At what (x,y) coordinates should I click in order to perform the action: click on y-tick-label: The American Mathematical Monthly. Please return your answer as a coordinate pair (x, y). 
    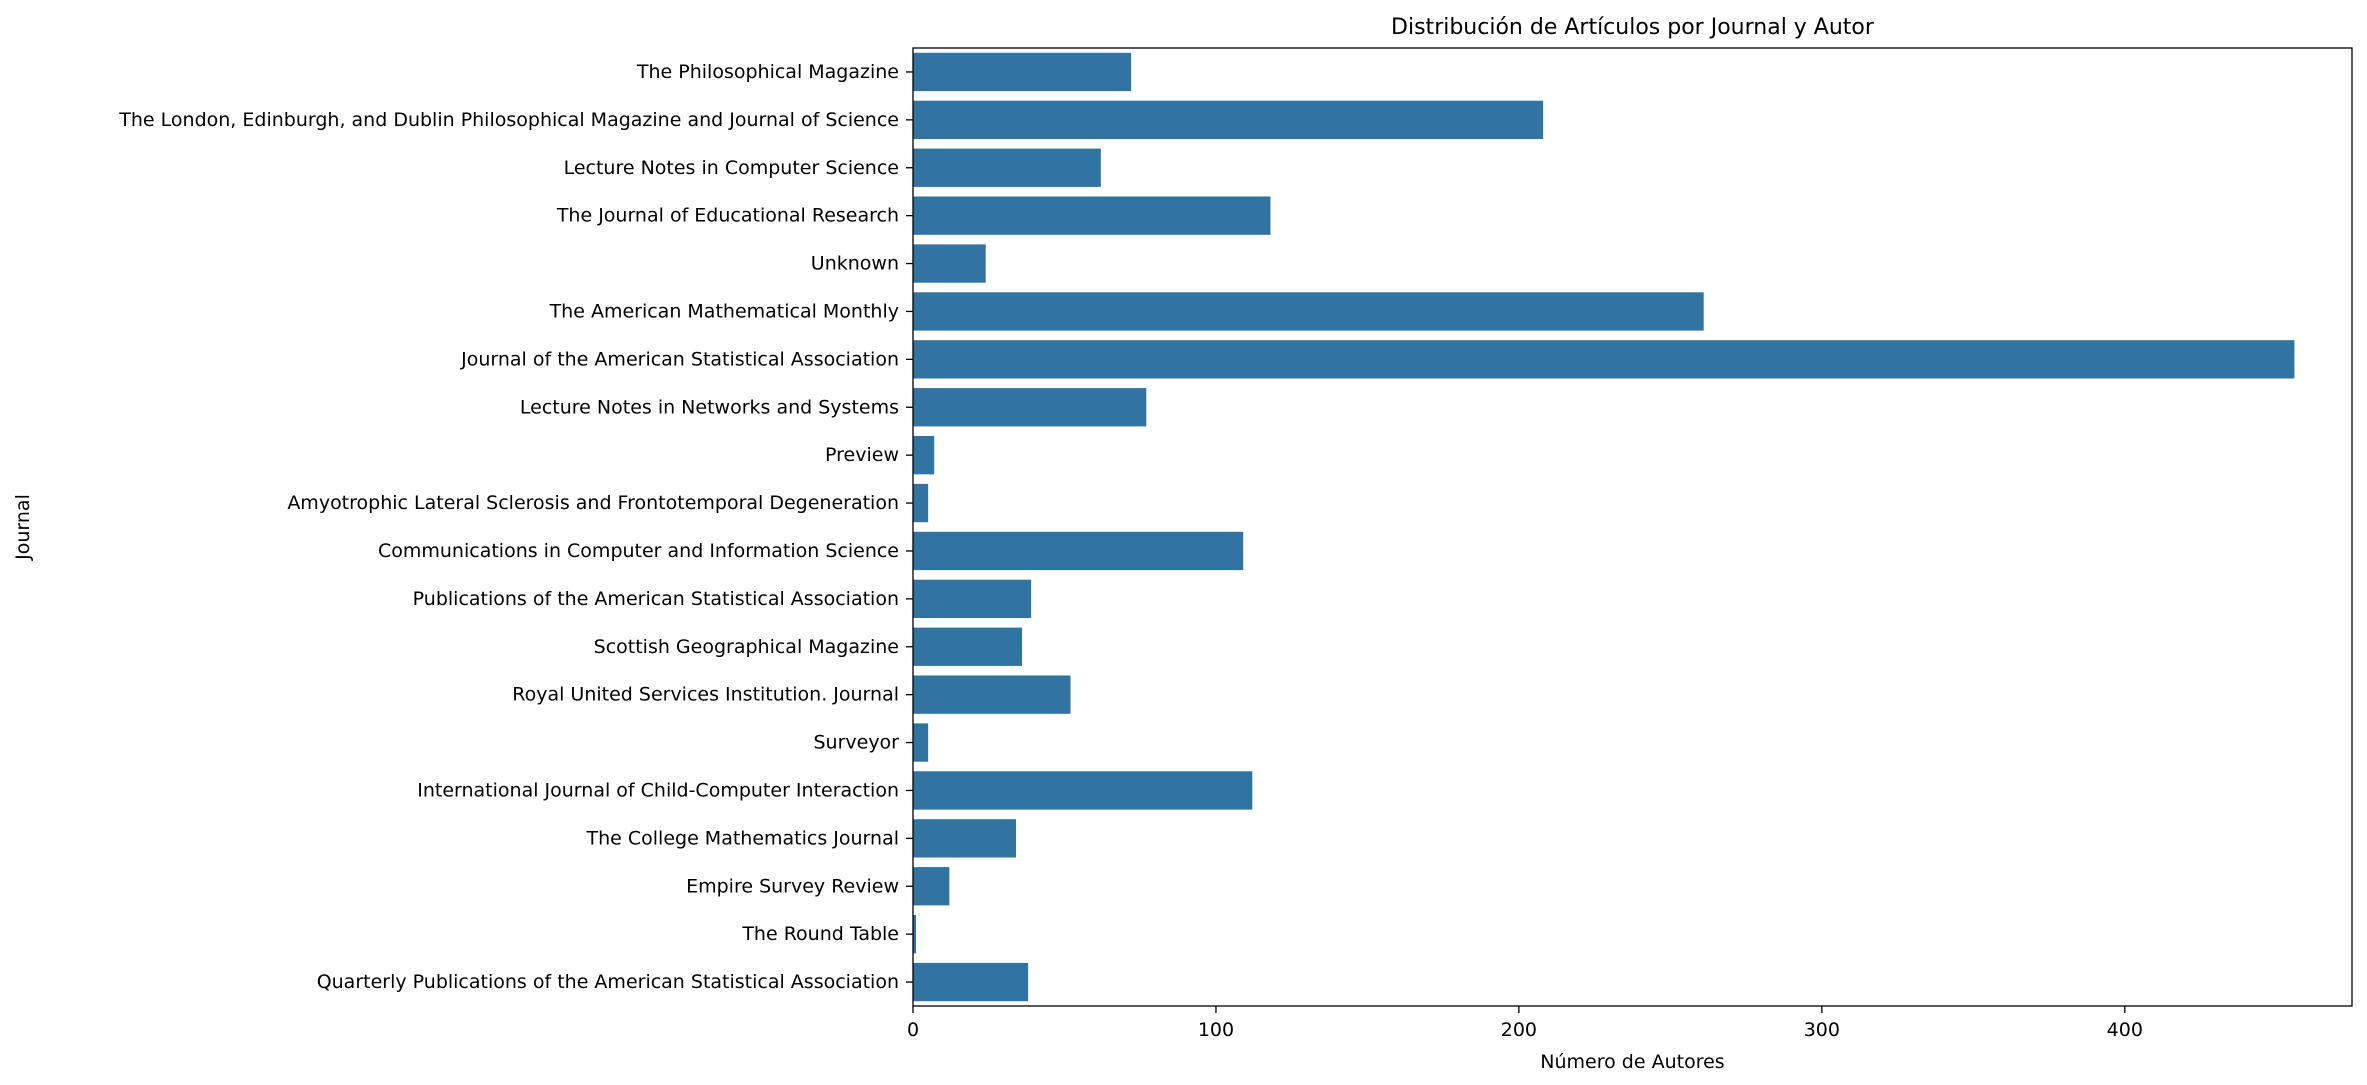
    Looking at the image, I should click on (724, 311).